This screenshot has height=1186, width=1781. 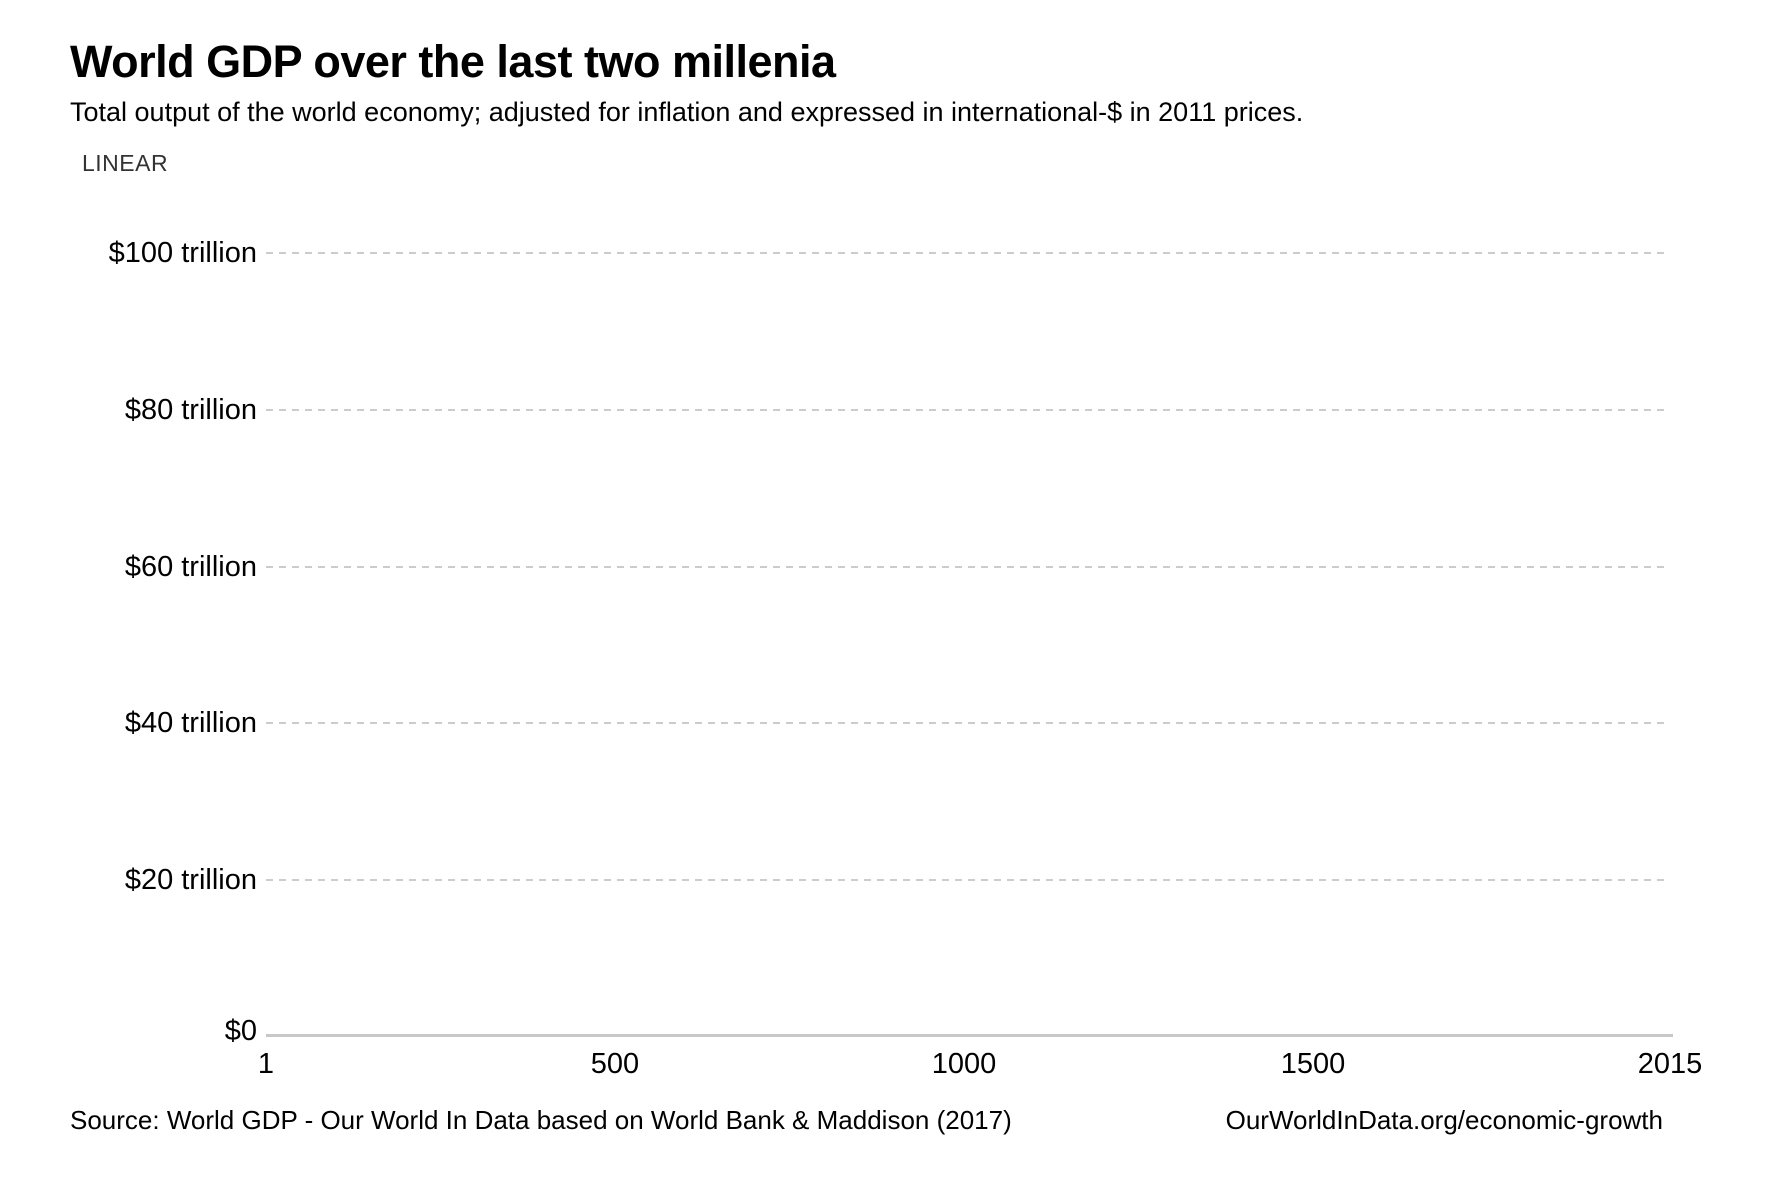 What do you see at coordinates (190, 723) in the screenshot?
I see `ytick-40-trillion: $40 trillion` at bounding box center [190, 723].